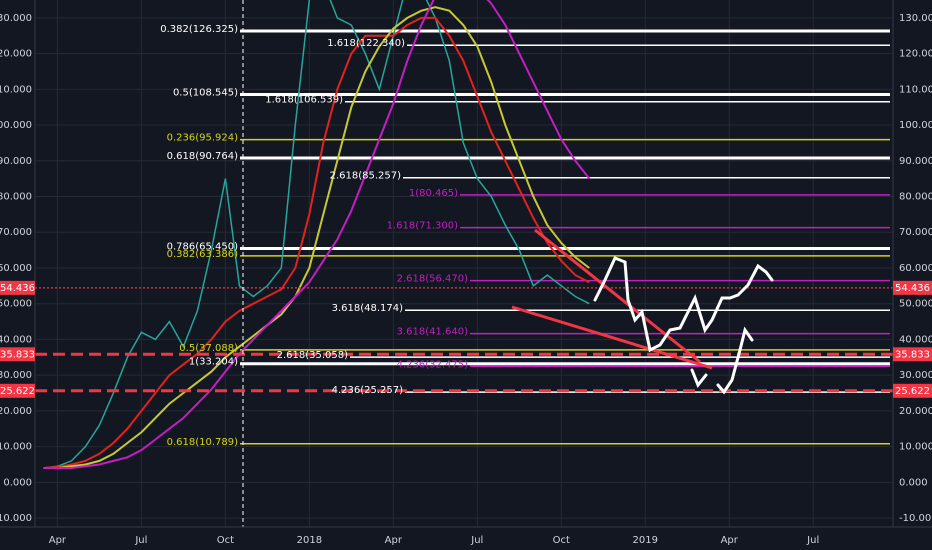 This screenshot has height=550, width=932. What do you see at coordinates (366, 43) in the screenshot?
I see `fib-label: 1.618(122.340)` at bounding box center [366, 43].